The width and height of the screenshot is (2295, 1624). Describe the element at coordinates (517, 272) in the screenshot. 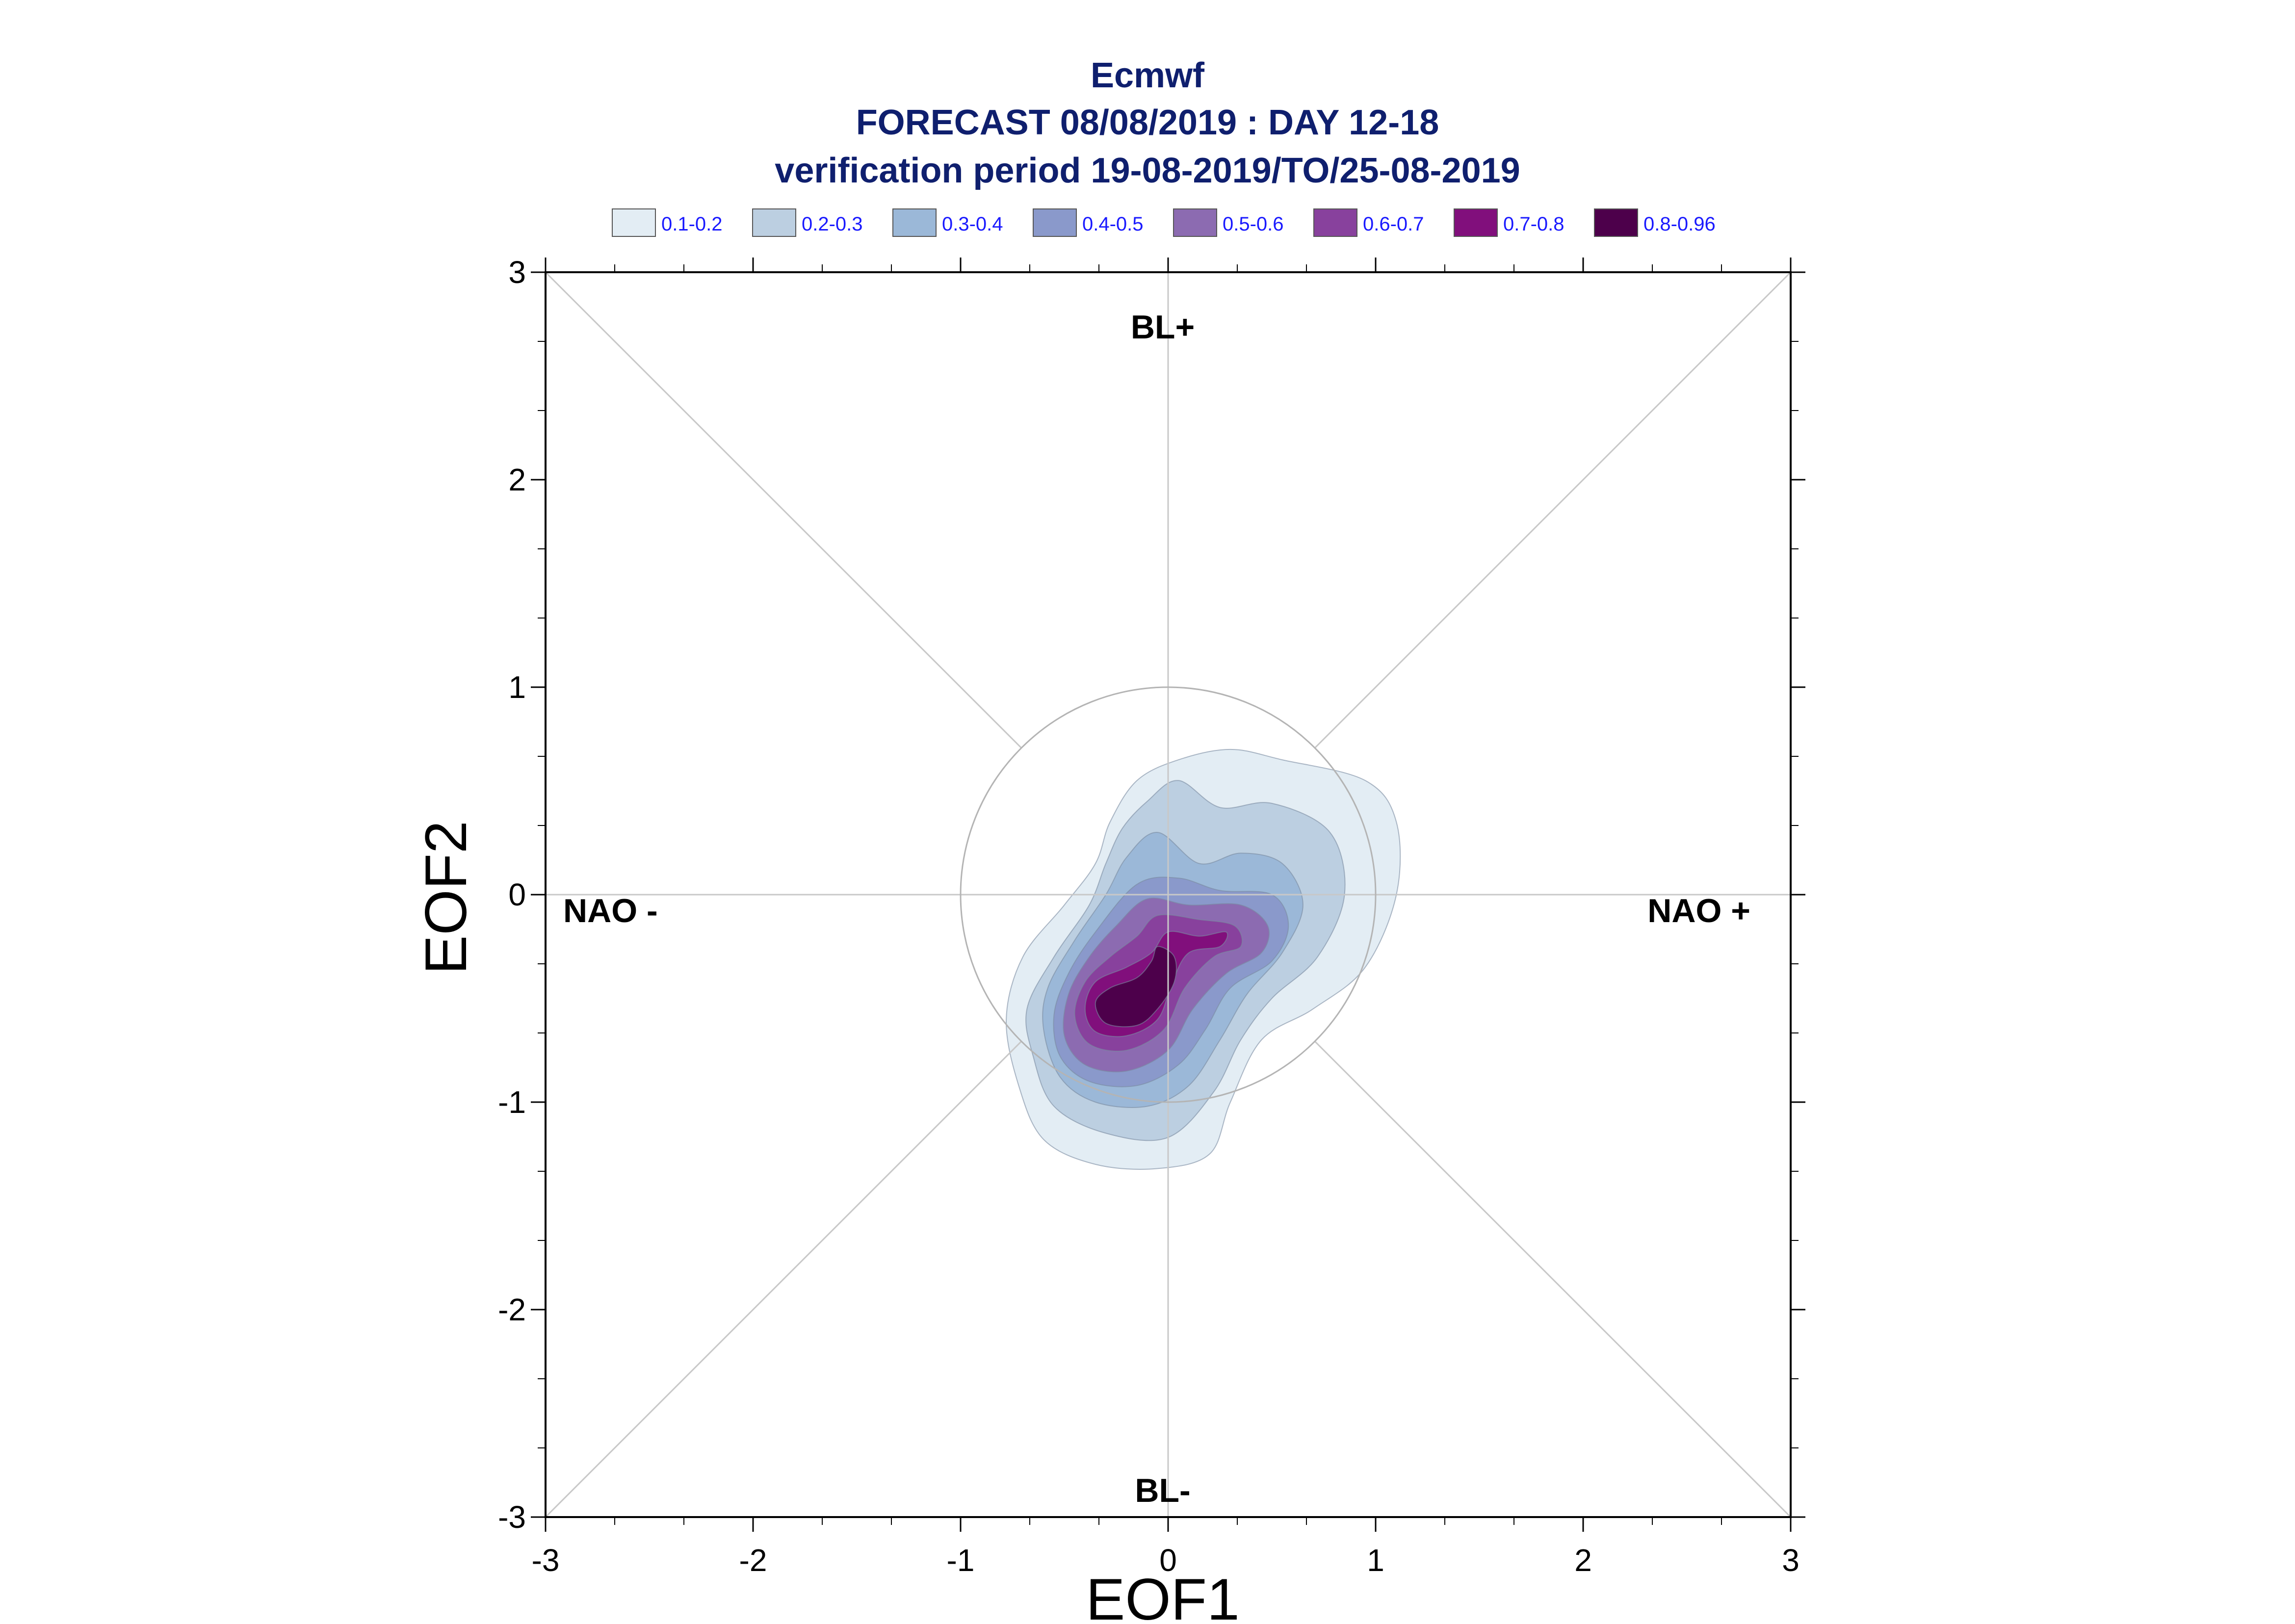

I see `y-tick-label: 3` at that location.